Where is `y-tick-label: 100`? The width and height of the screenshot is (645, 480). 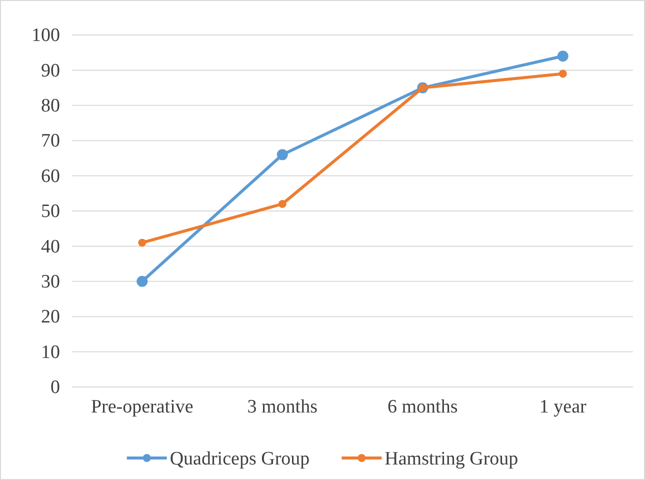 y-tick-label: 100 is located at coordinates (46, 35).